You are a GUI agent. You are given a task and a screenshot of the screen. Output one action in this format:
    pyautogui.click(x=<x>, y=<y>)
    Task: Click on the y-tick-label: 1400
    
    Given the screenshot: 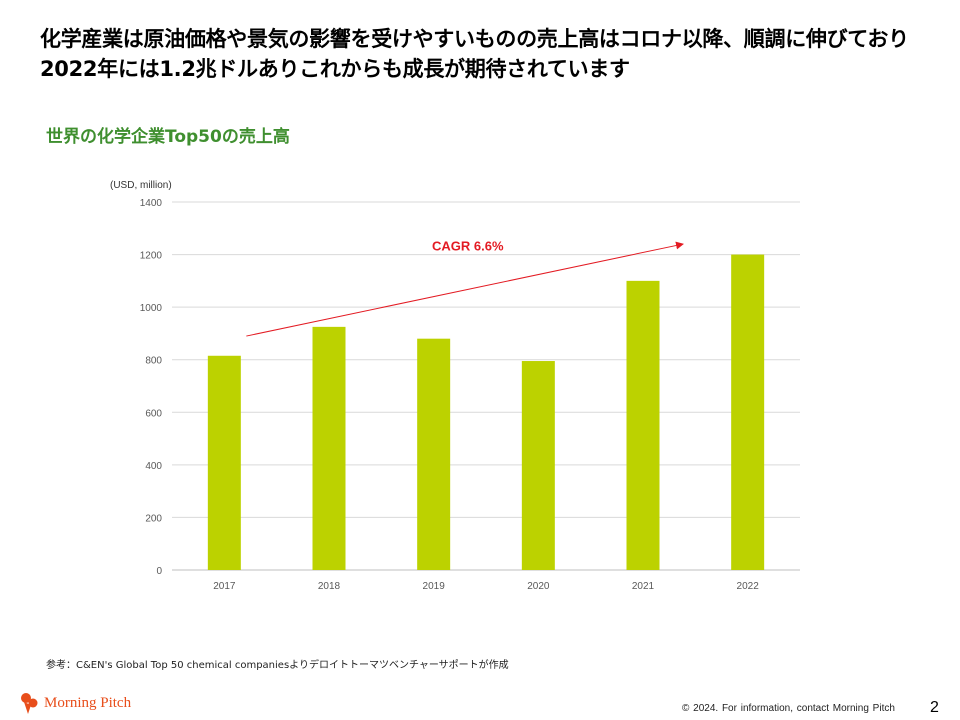 What is the action you would take?
    pyautogui.click(x=151, y=203)
    